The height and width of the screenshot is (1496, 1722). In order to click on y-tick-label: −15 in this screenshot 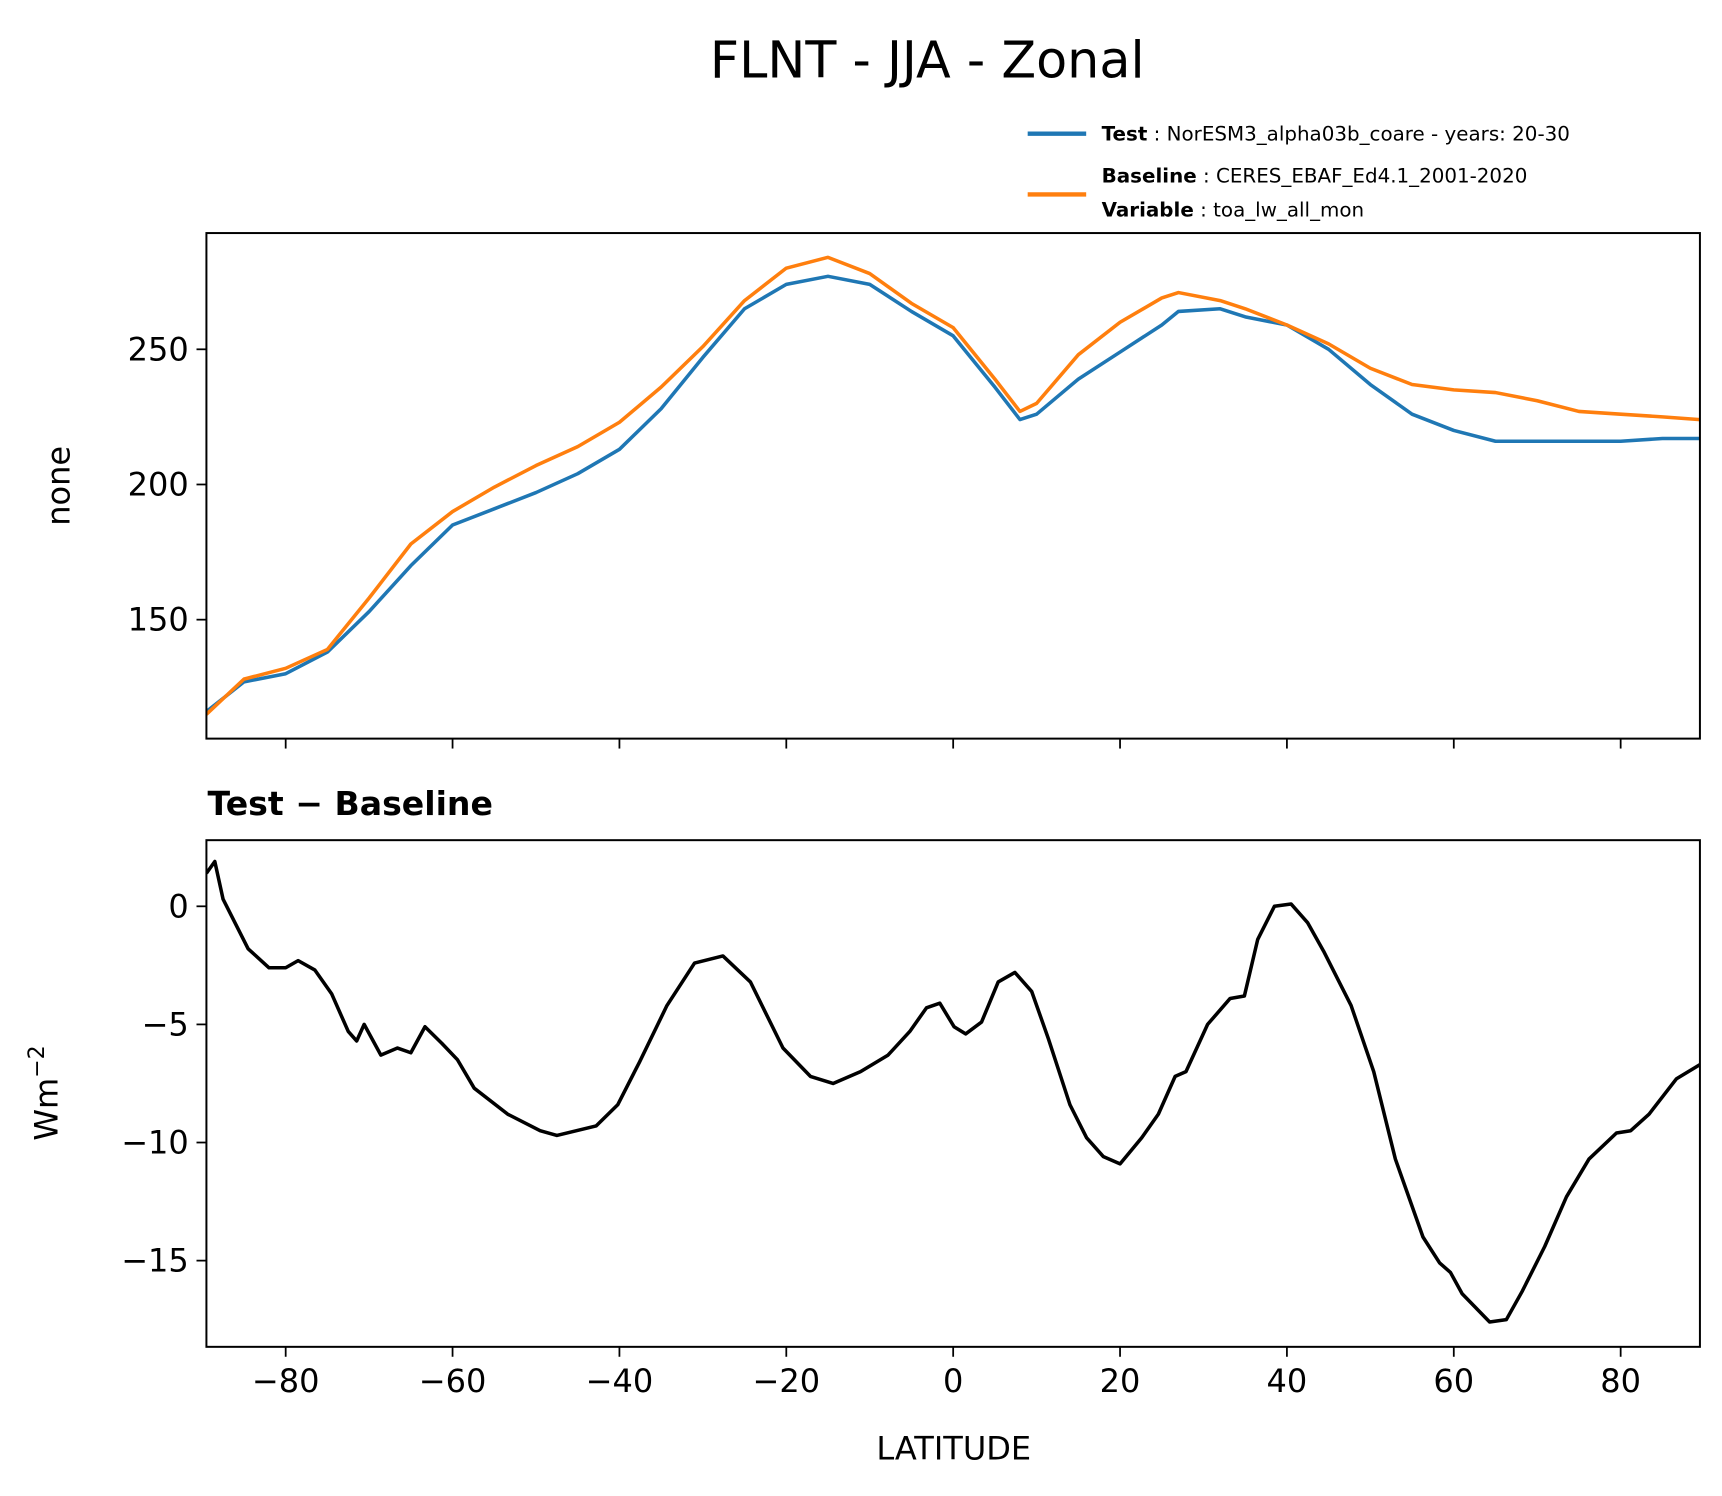, I will do `click(155, 1261)`.